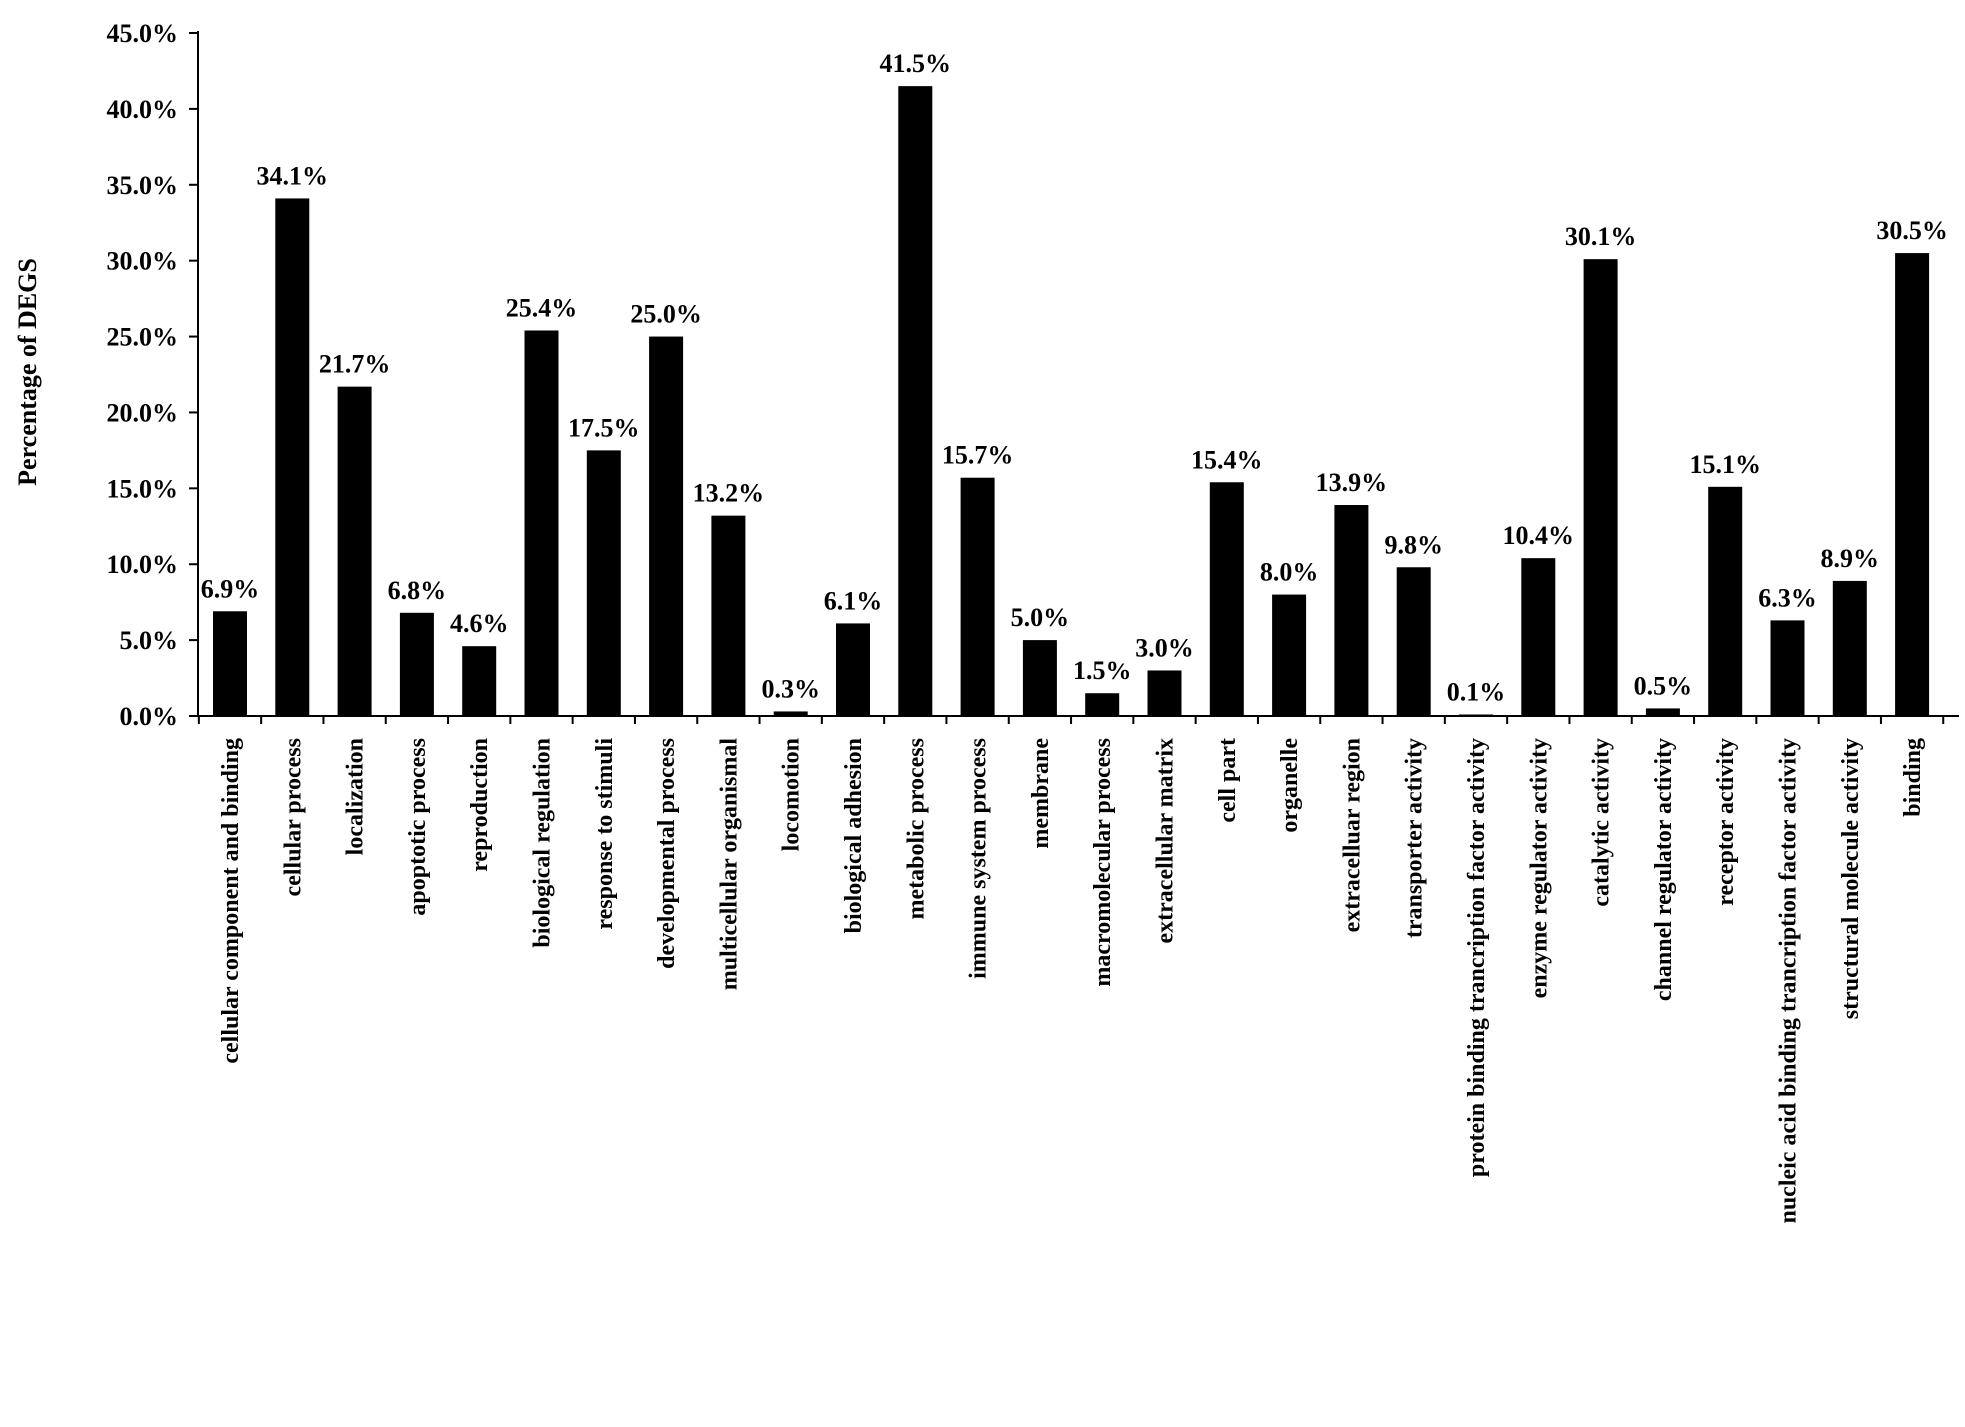 This screenshot has height=1427, width=1965. Describe the element at coordinates (666, 314) in the screenshot. I see `data-label: 25.0%` at that location.